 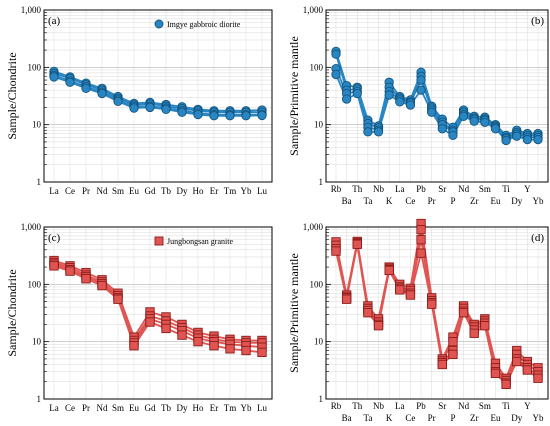 I want to click on x-tick-label: Gd, so click(x=150, y=191).